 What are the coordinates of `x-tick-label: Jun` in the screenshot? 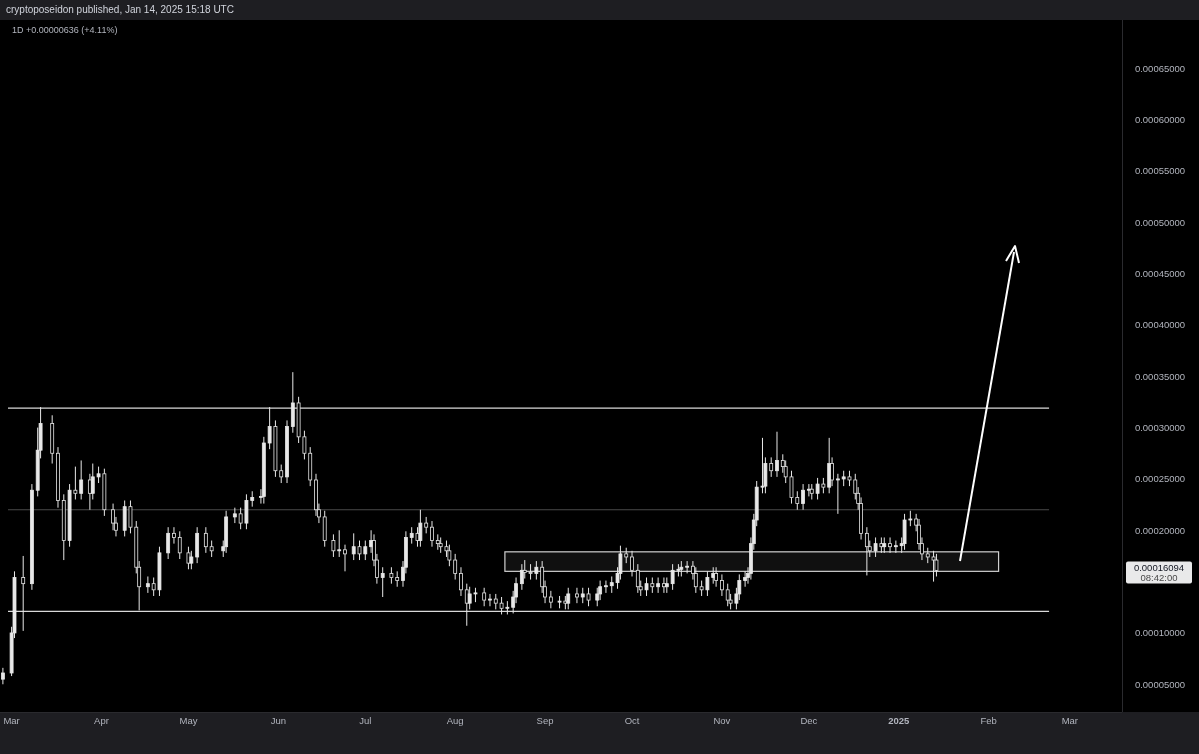 It's located at (278, 720).